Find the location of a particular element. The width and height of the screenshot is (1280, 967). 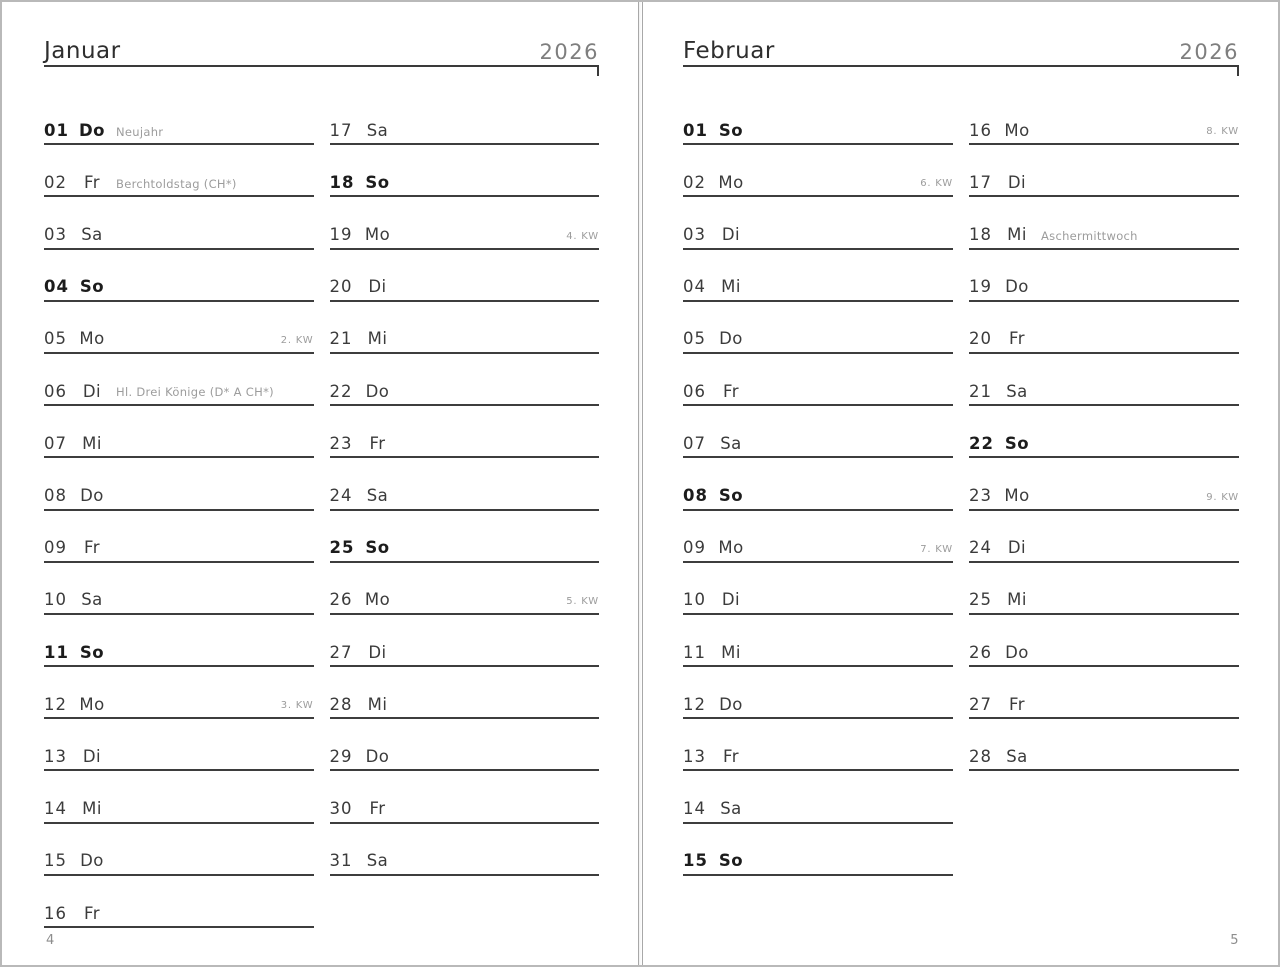

month-header: Januar 2026 is located at coordinates (321, 57).